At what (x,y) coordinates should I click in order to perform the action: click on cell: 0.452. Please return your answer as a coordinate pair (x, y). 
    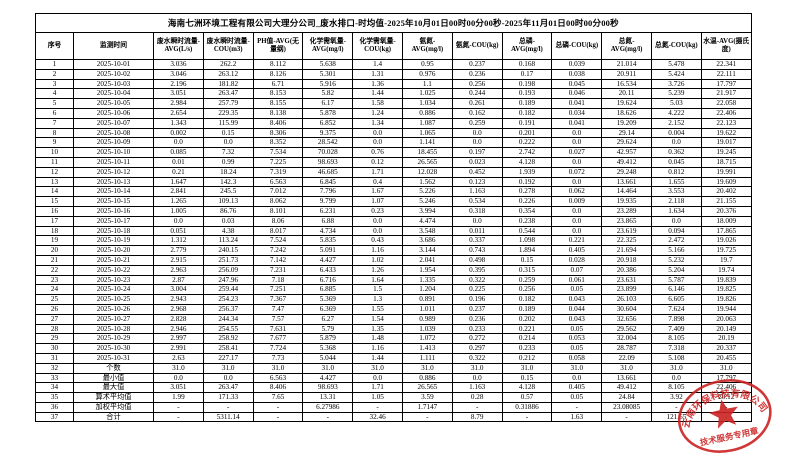
    Looking at the image, I should click on (477, 172).